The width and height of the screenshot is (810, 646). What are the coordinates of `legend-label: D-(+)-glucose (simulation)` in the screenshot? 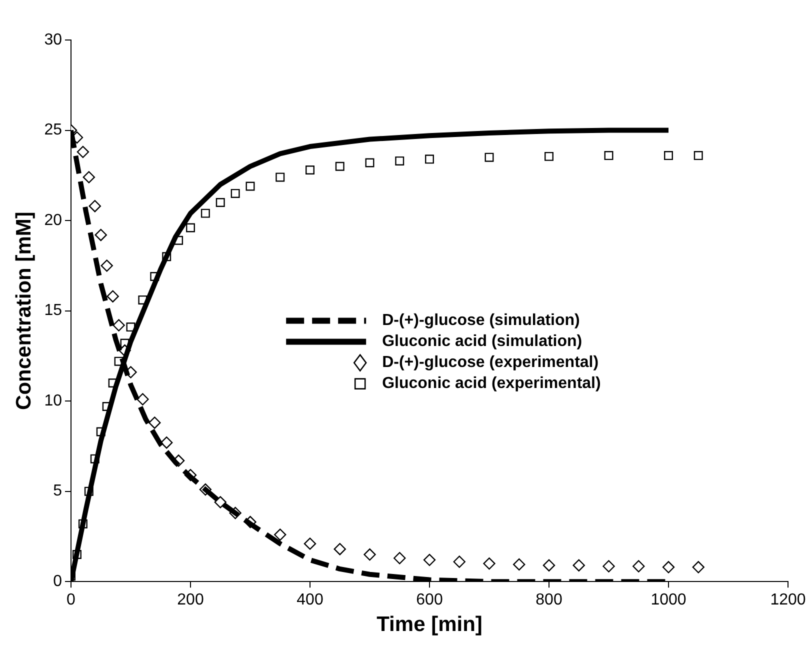 It's located at (481, 321).